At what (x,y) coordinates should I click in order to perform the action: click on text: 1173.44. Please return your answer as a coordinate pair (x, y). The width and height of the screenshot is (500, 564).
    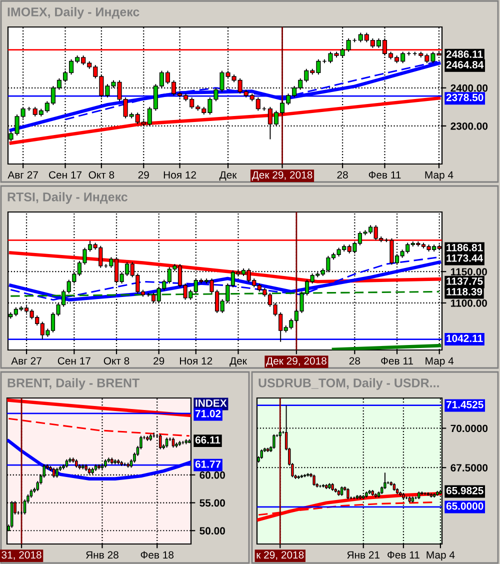
    Looking at the image, I should click on (465, 258).